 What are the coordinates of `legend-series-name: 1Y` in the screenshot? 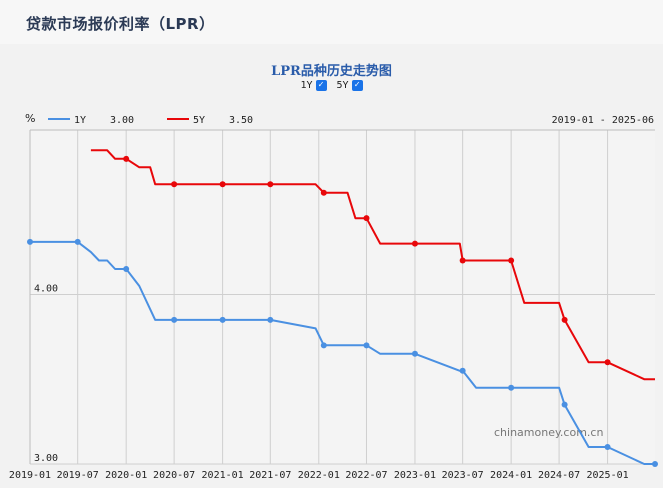 It's located at (80, 120).